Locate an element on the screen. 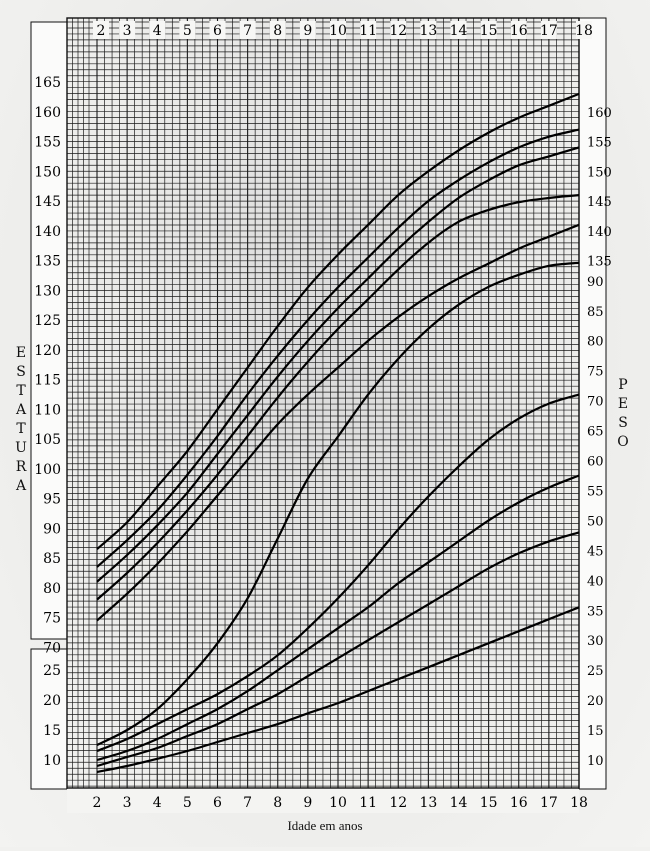 The width and height of the screenshot is (650, 851). left-stature-tick-label: 80 is located at coordinates (52, 589).